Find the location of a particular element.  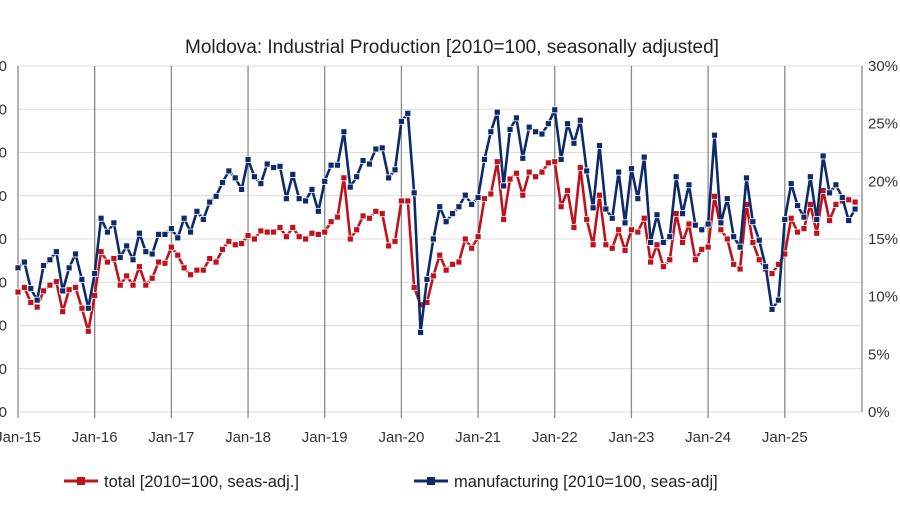

right-tick-label: 15% is located at coordinates (883, 239).